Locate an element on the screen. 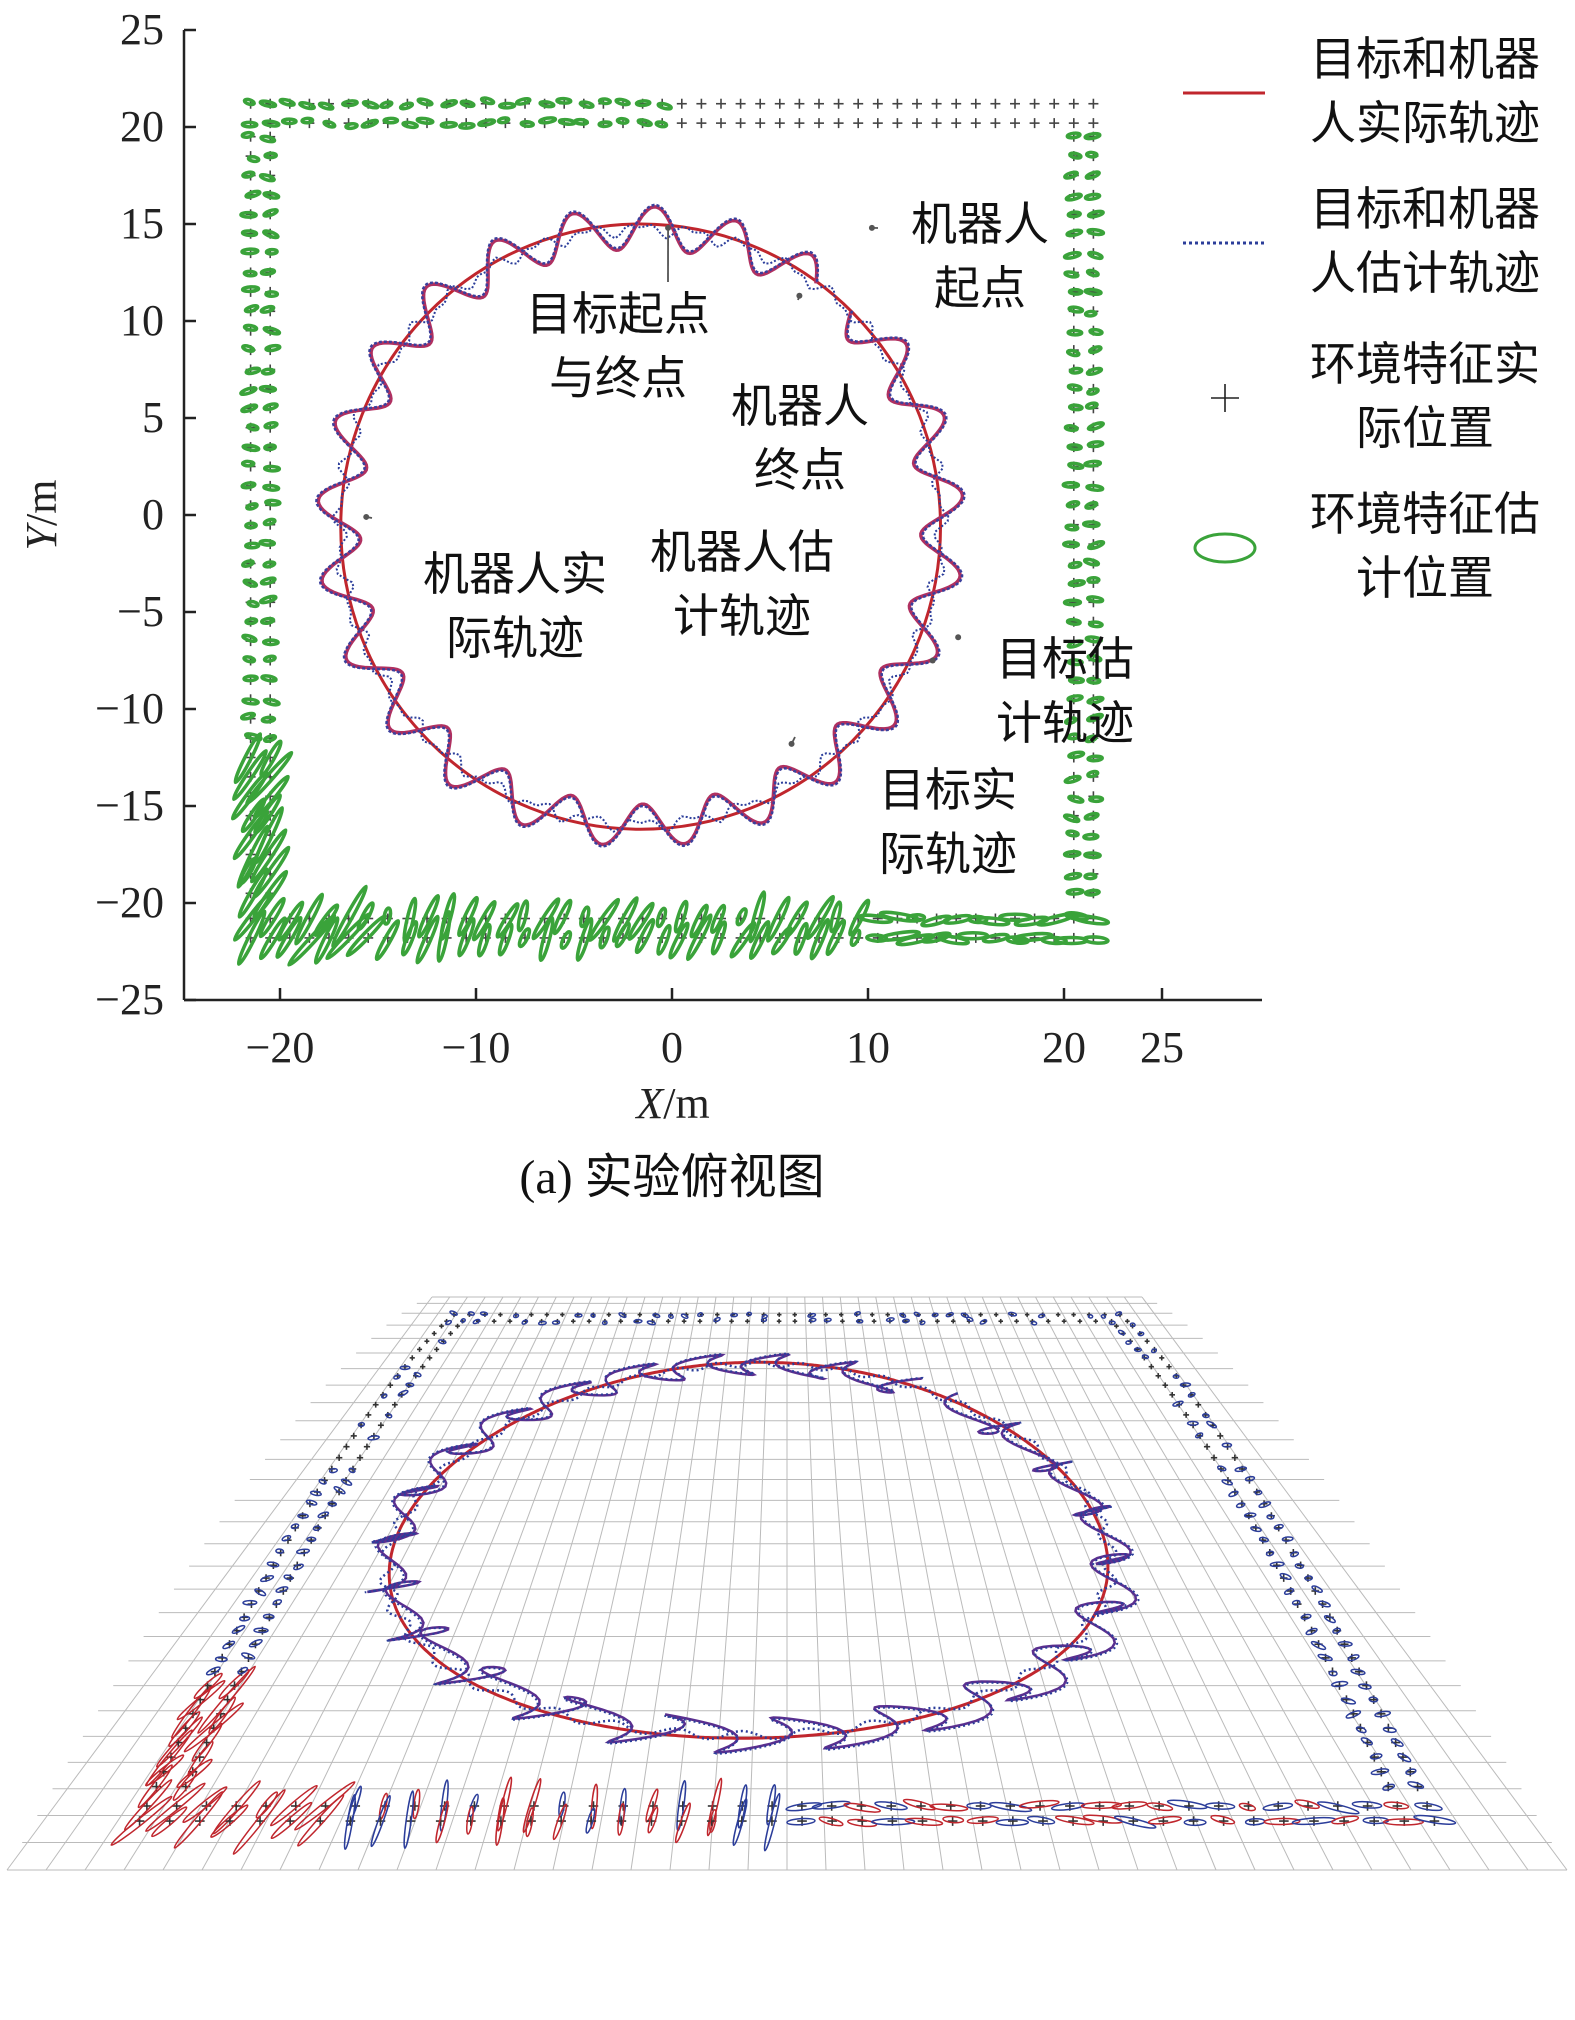 The image size is (1575, 2020). x-tick-label: −20 is located at coordinates (280, 1047).